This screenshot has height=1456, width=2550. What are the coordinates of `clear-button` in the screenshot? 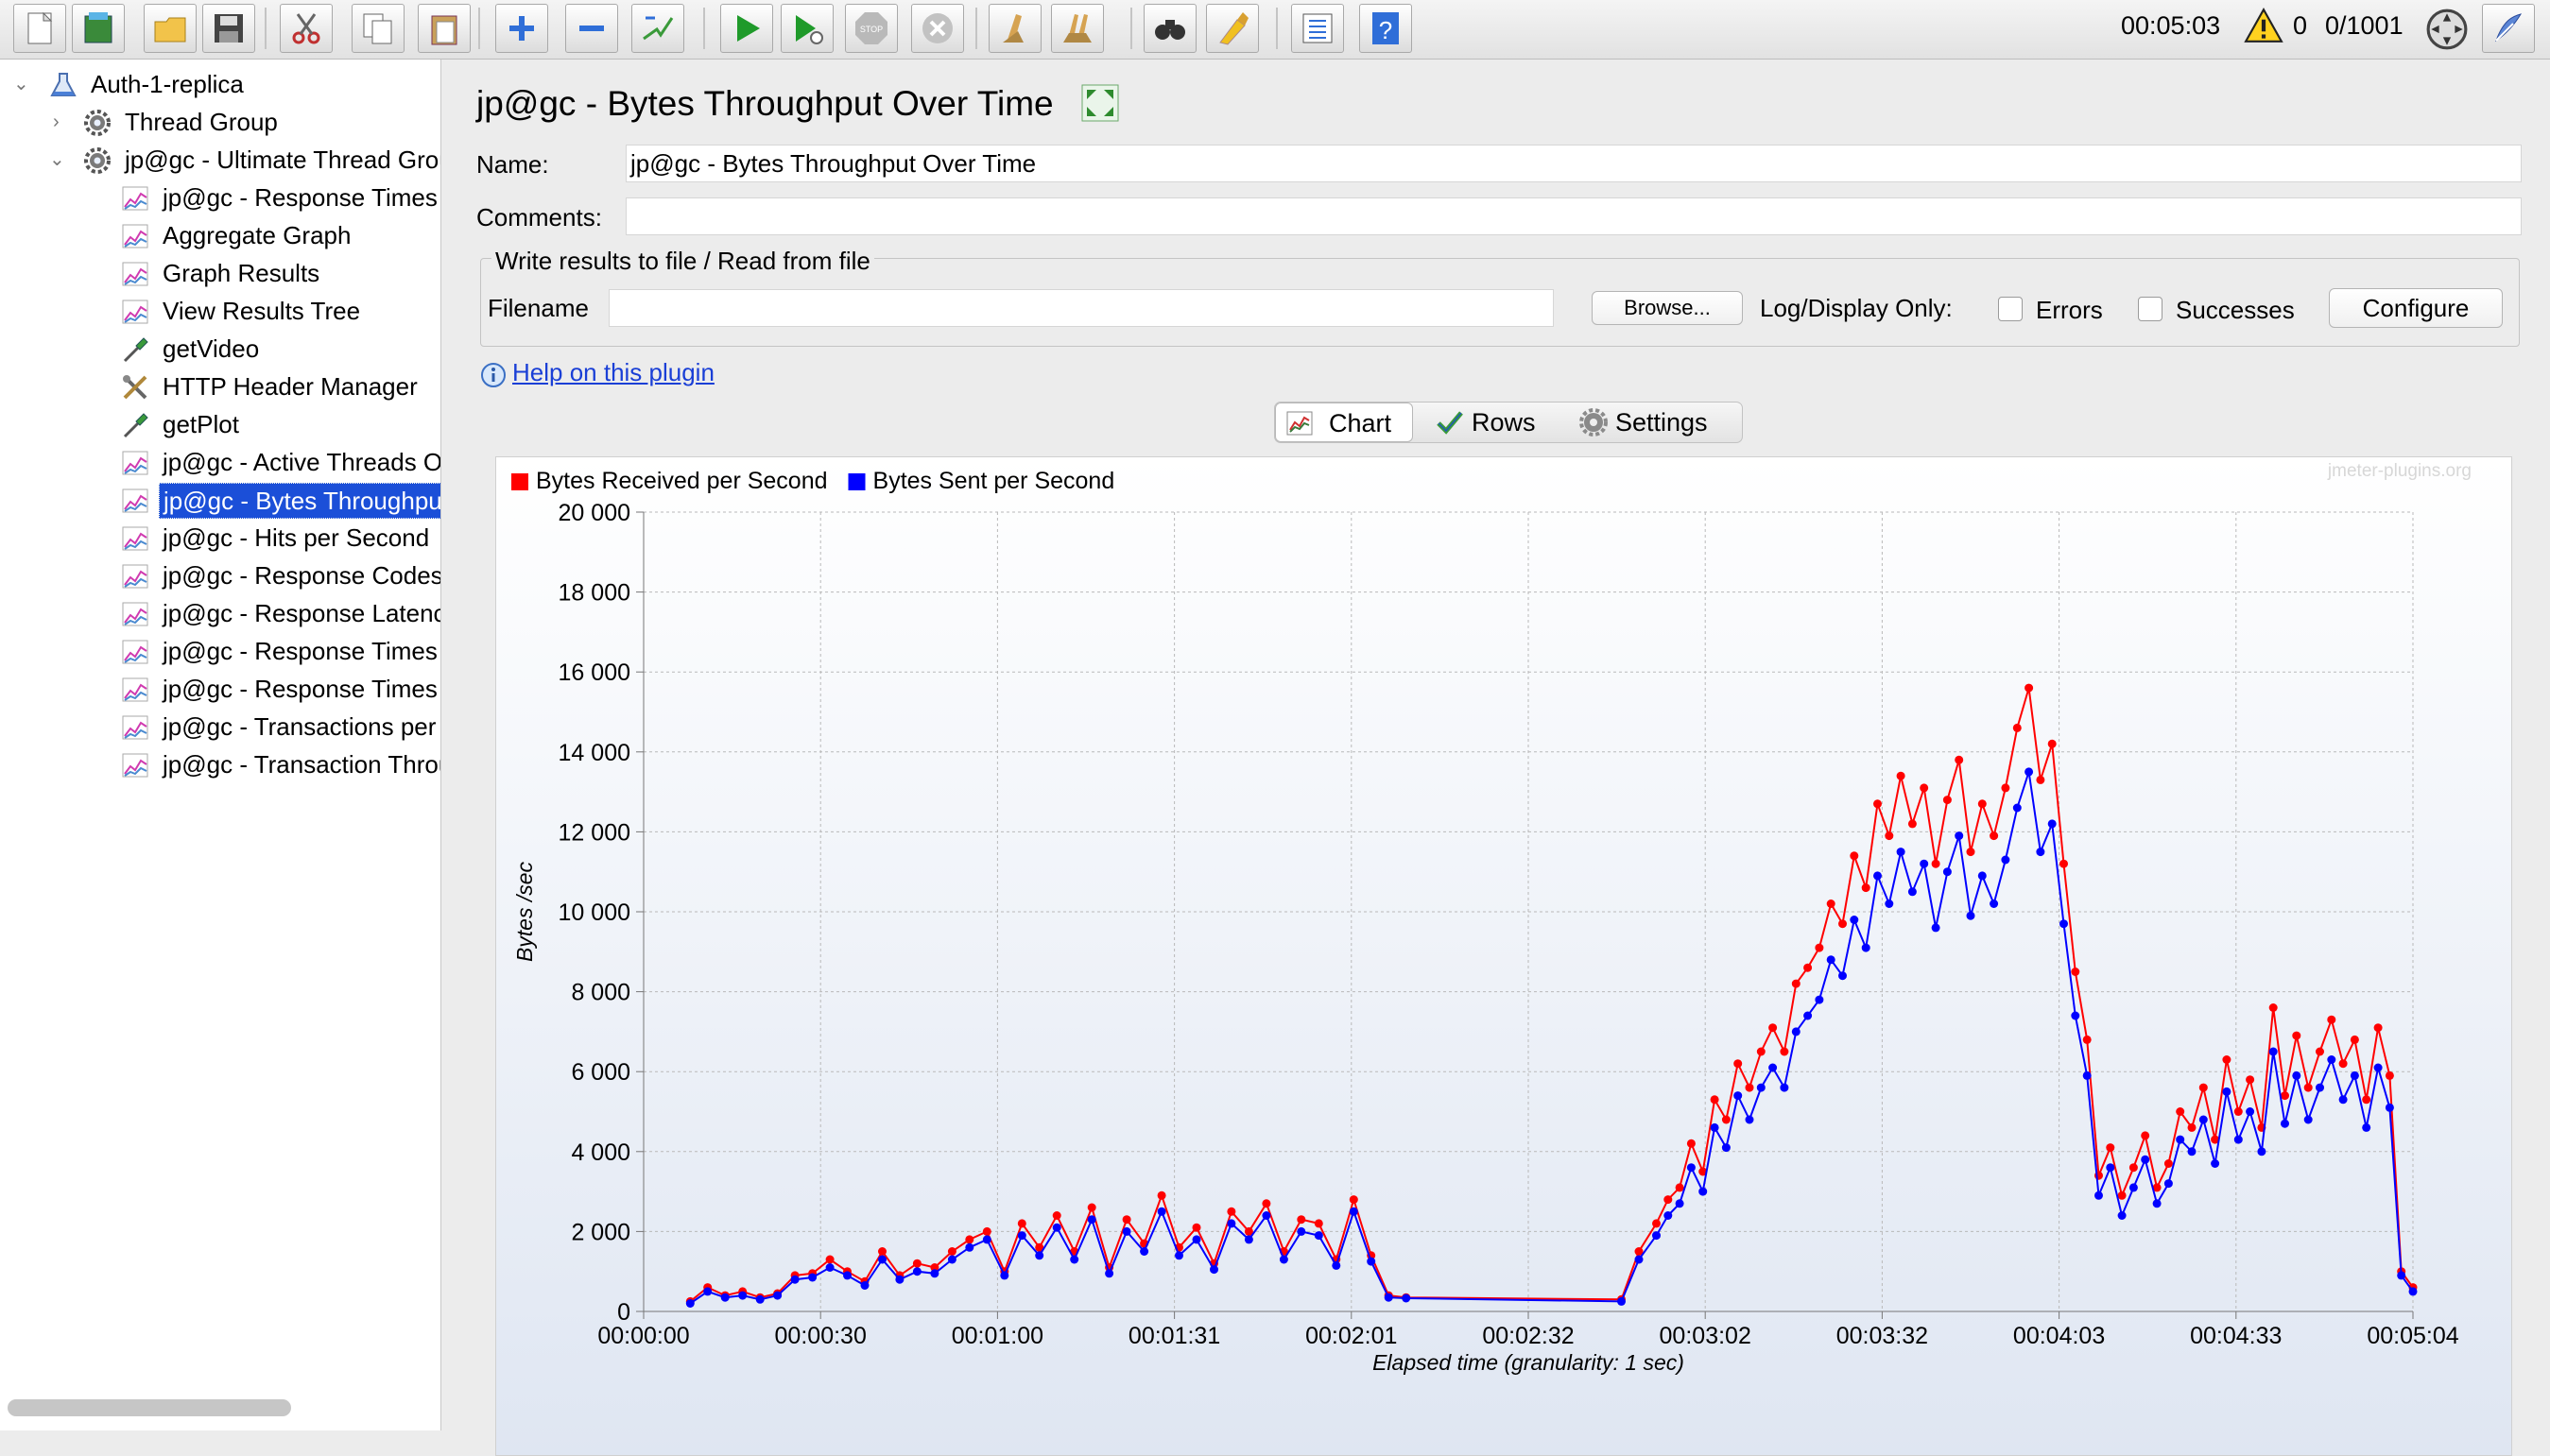 It's located at (1015, 28).